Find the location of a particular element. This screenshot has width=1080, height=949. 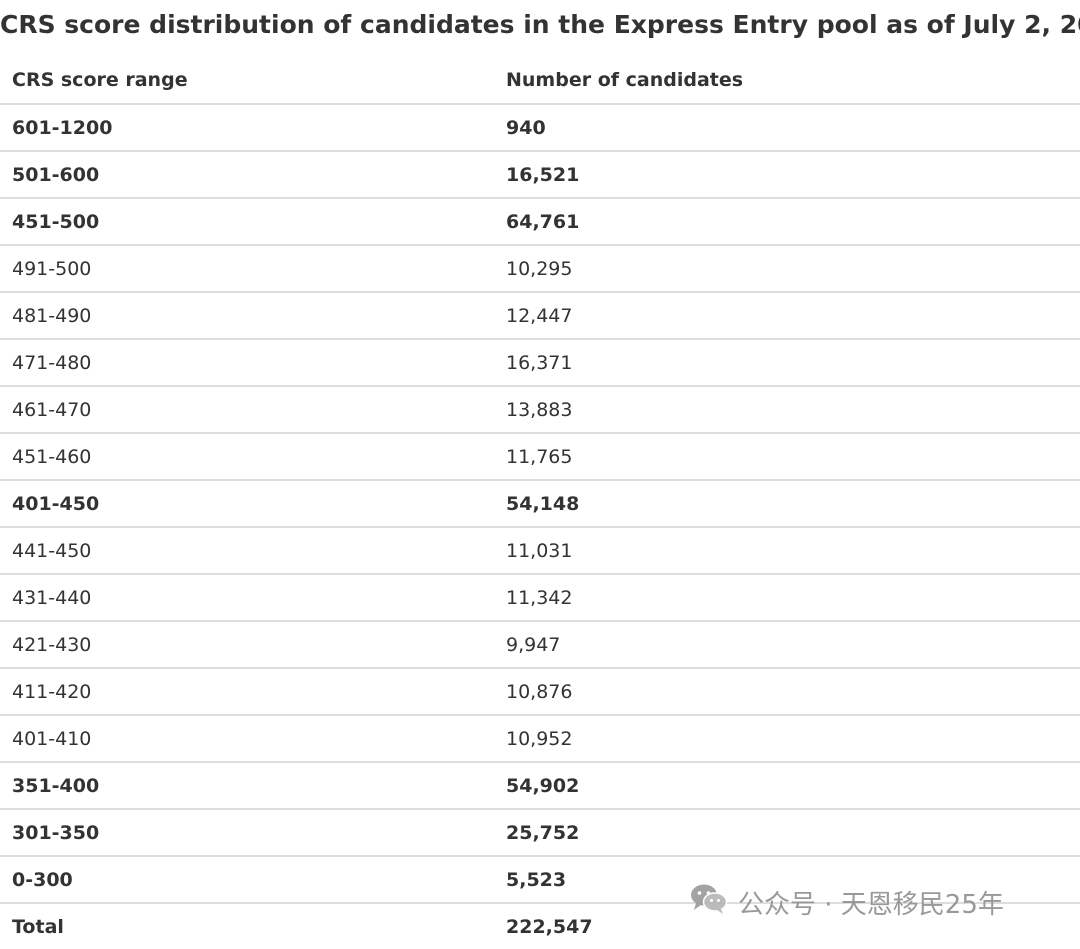

candidate-count-cell: 16,371 is located at coordinates (787, 363).